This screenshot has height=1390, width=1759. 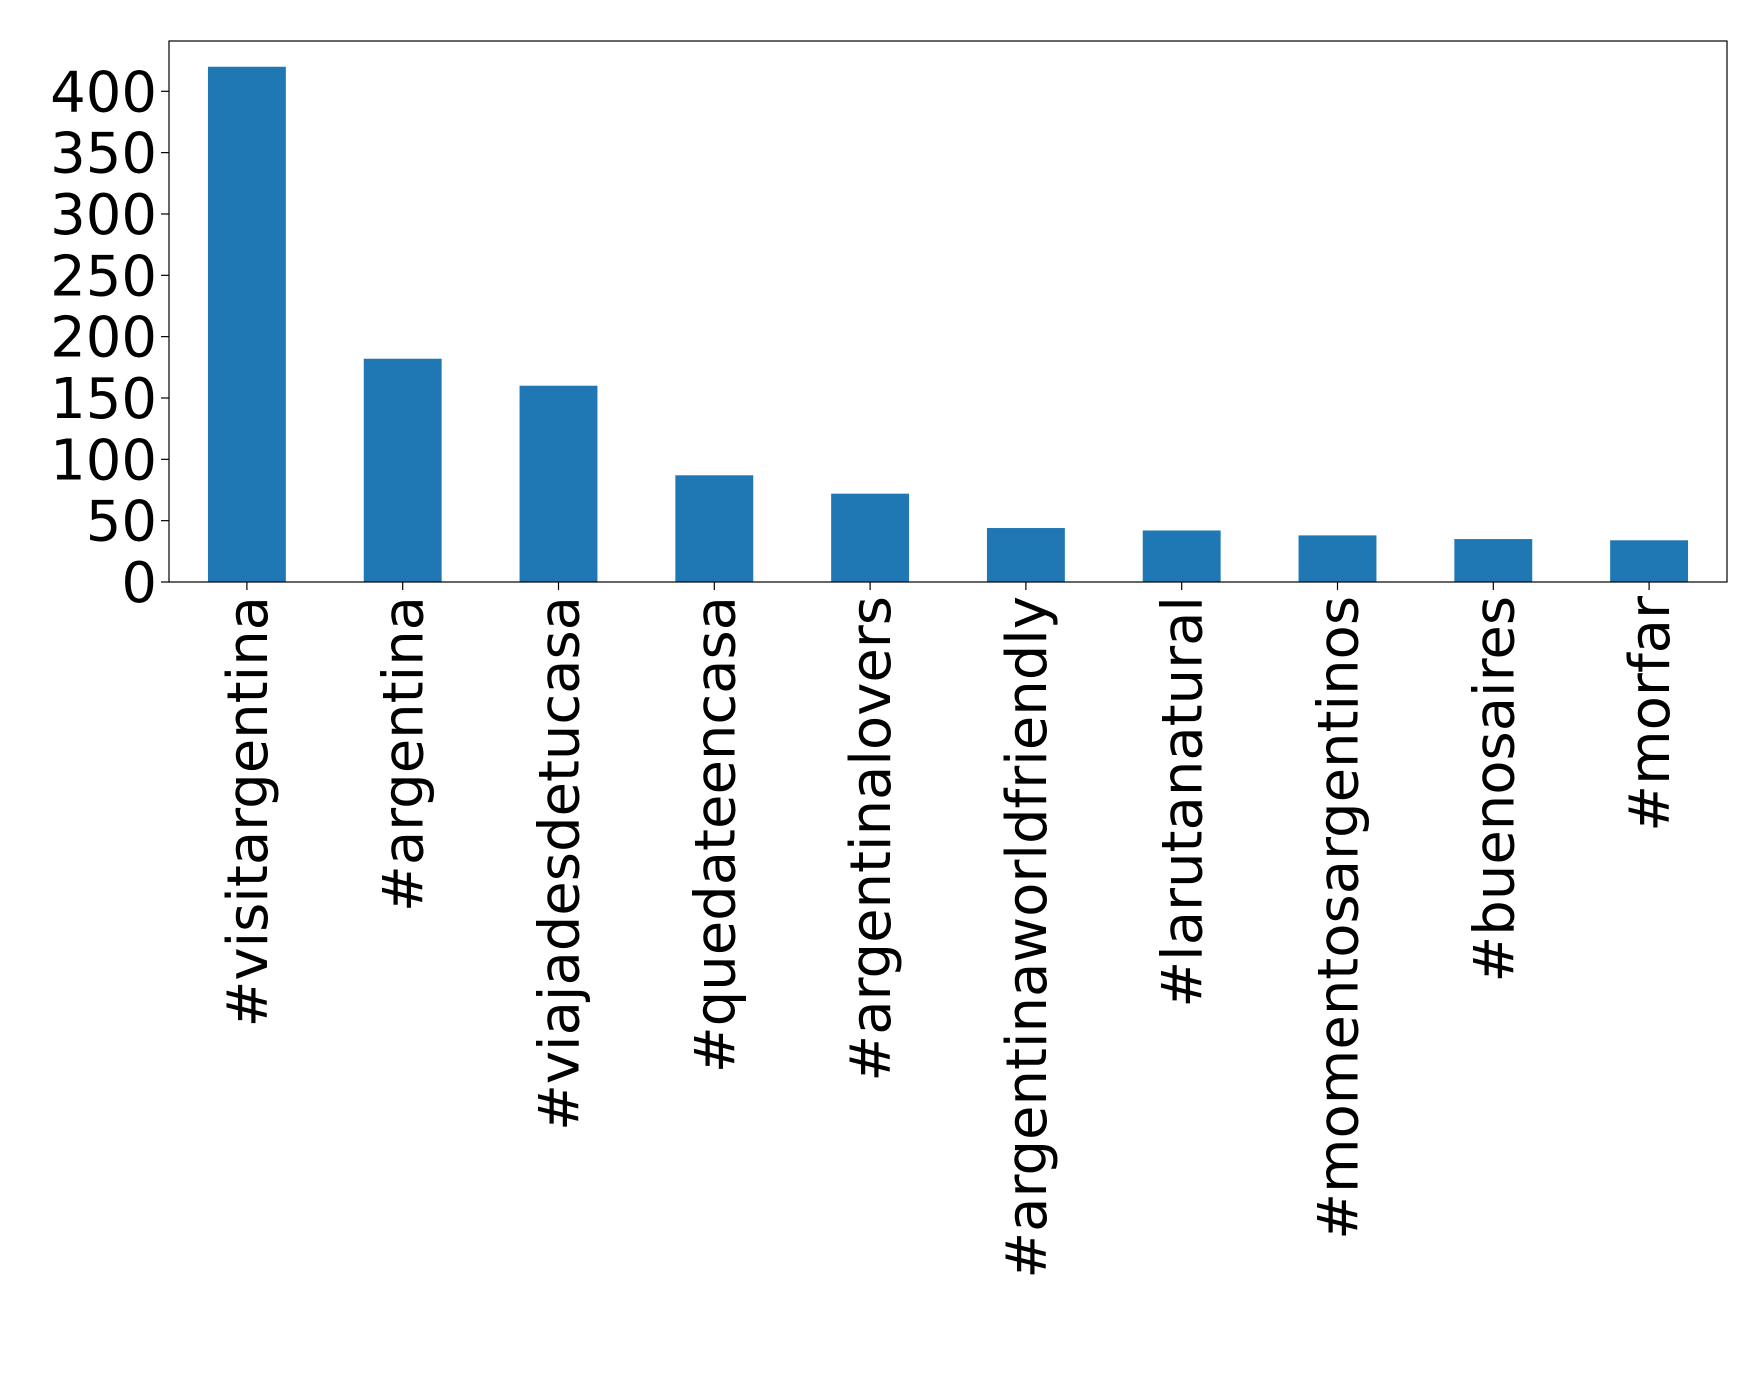 What do you see at coordinates (103, 92) in the screenshot?
I see `y-tick-label: 400` at bounding box center [103, 92].